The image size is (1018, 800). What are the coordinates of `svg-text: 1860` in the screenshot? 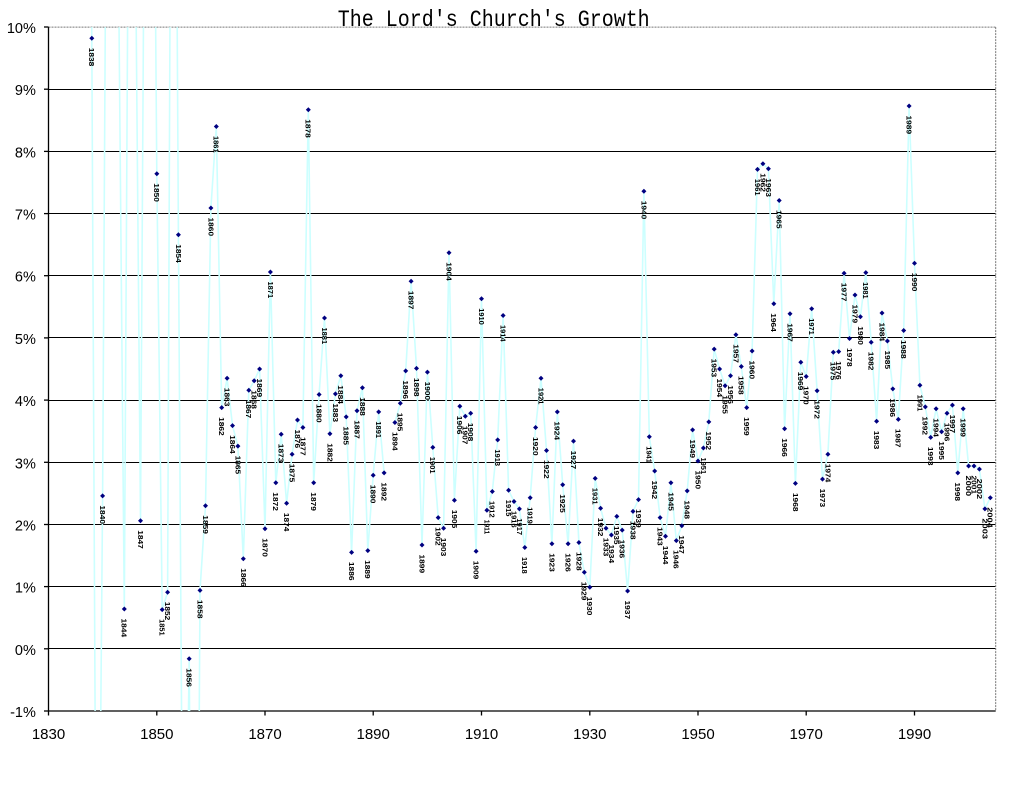 It's located at (210, 227).